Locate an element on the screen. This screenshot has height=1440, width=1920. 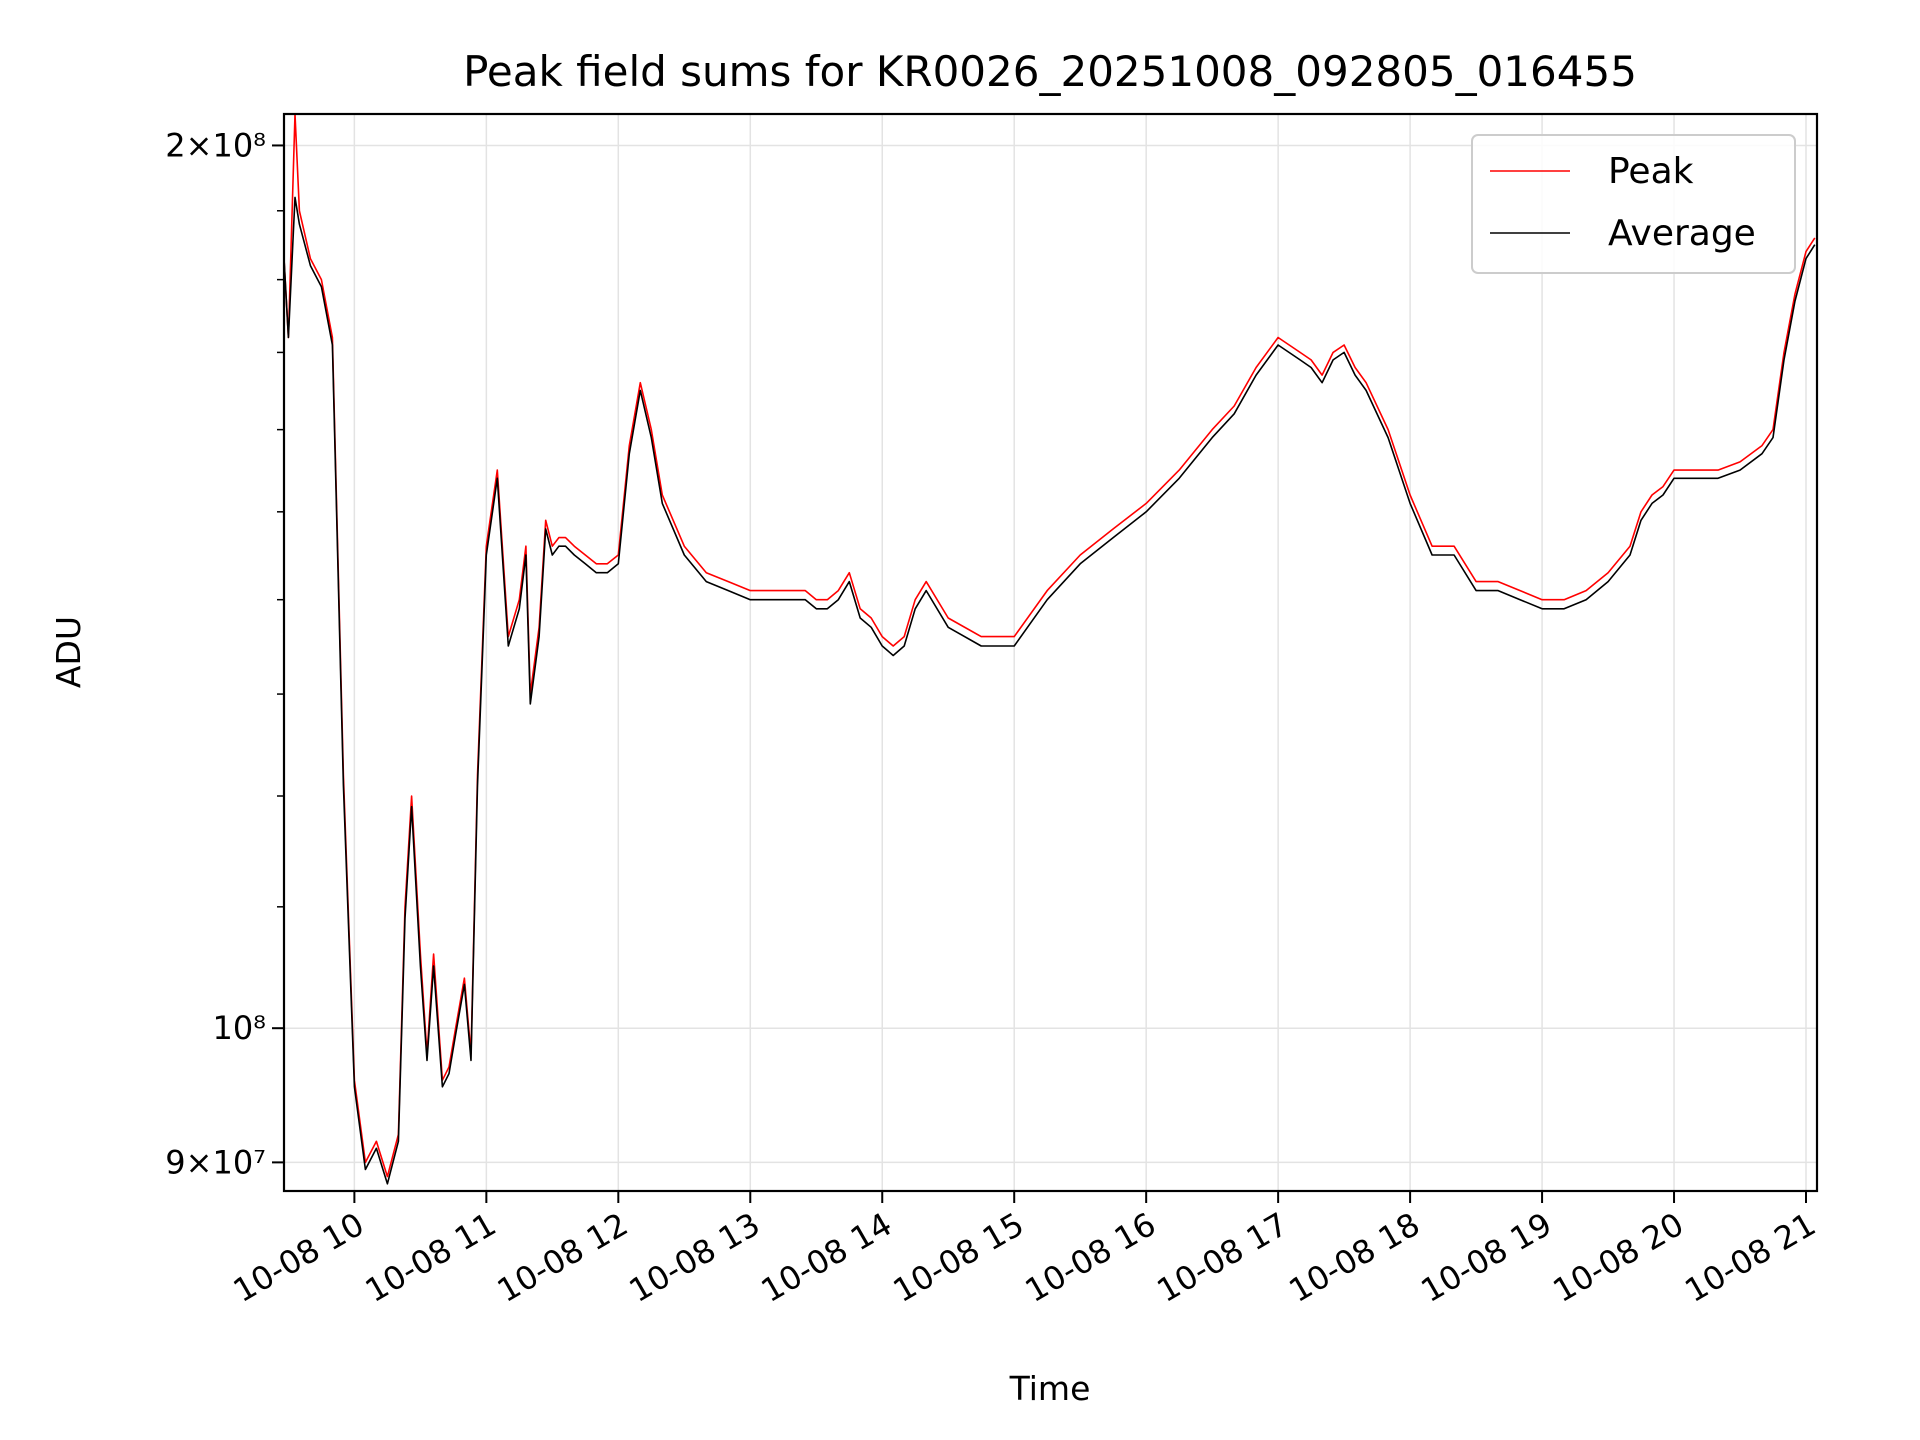
legend-average-label: Average is located at coordinates (1682, 233).